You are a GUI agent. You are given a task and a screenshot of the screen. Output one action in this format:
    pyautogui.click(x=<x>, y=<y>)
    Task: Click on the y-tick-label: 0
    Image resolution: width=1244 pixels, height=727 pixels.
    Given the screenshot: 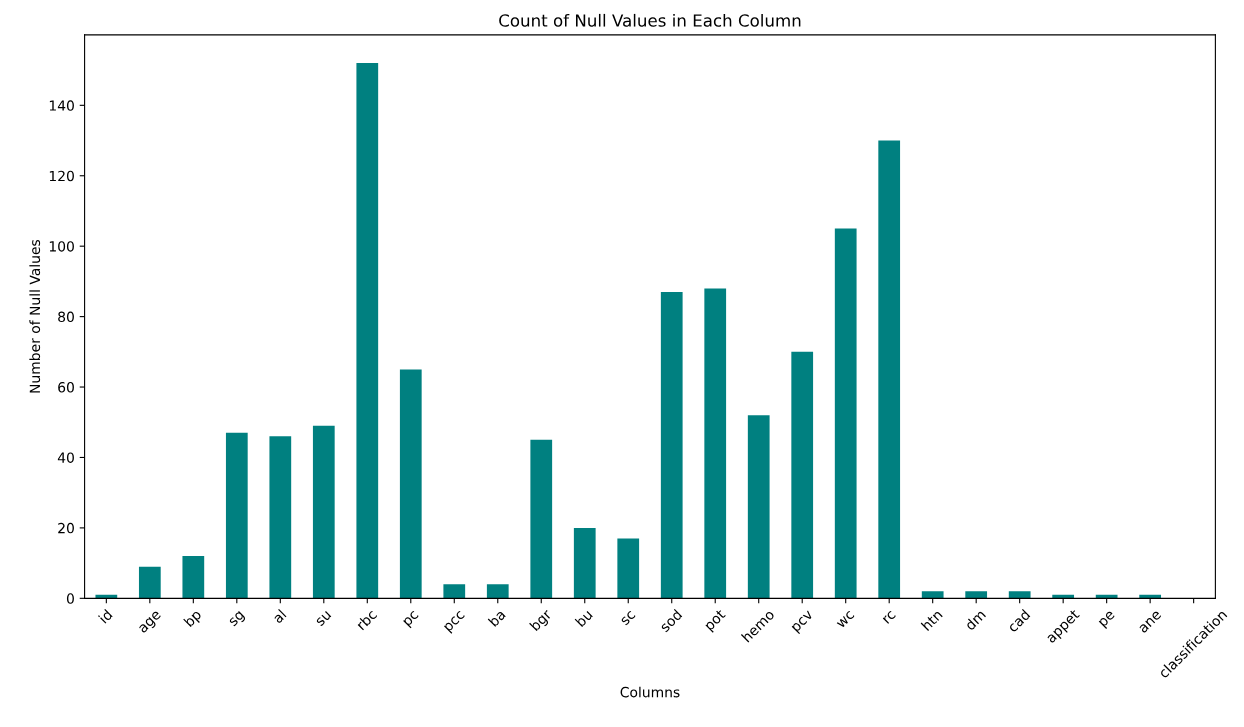 What is the action you would take?
    pyautogui.click(x=70, y=598)
    